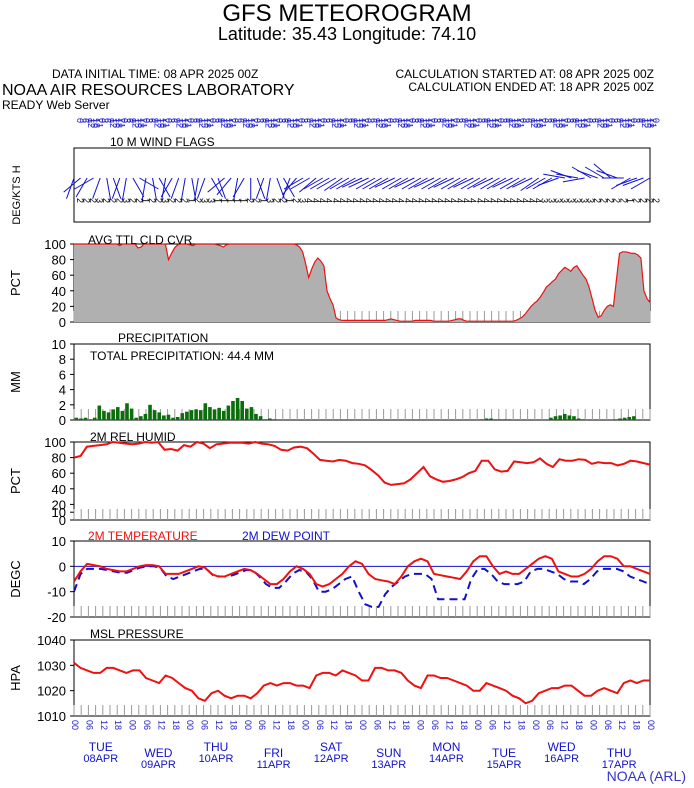 The width and height of the screenshot is (694, 788). Describe the element at coordinates (89, 725) in the screenshot. I see `x-hour-label: 06` at that location.